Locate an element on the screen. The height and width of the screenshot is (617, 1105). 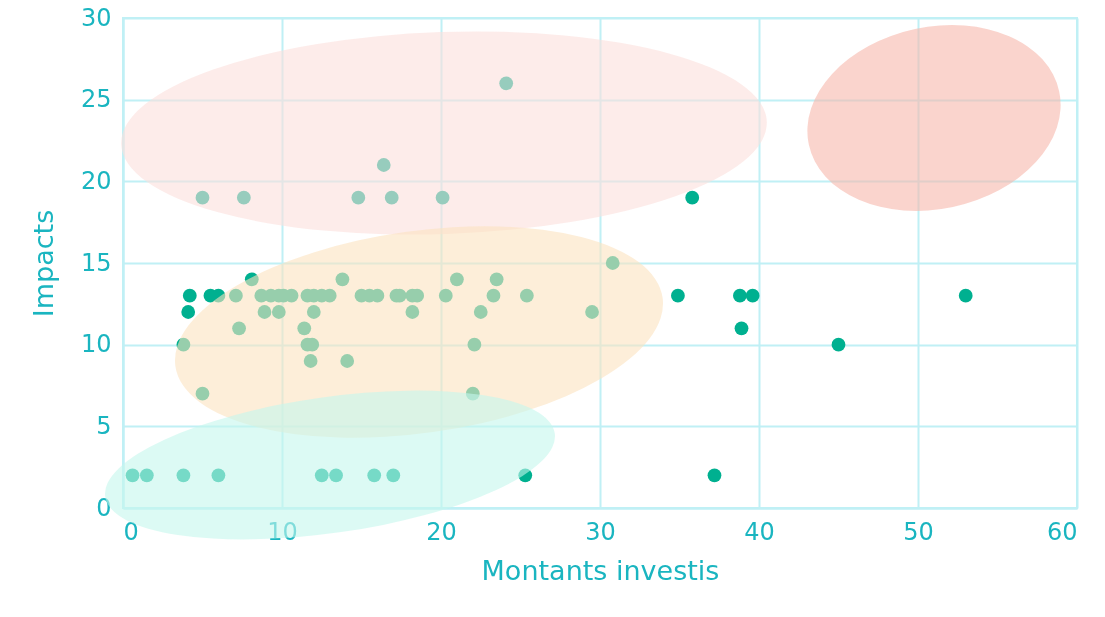
x-tick-label: 30 is located at coordinates (600, 531).